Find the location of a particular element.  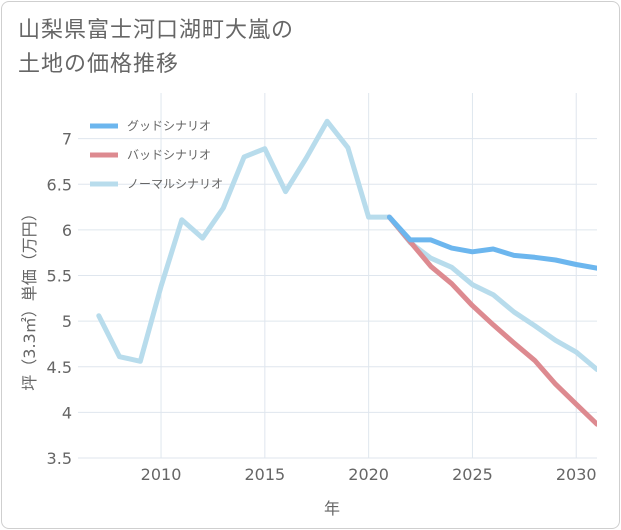

y-tick-label: 7 is located at coordinates (67, 139).